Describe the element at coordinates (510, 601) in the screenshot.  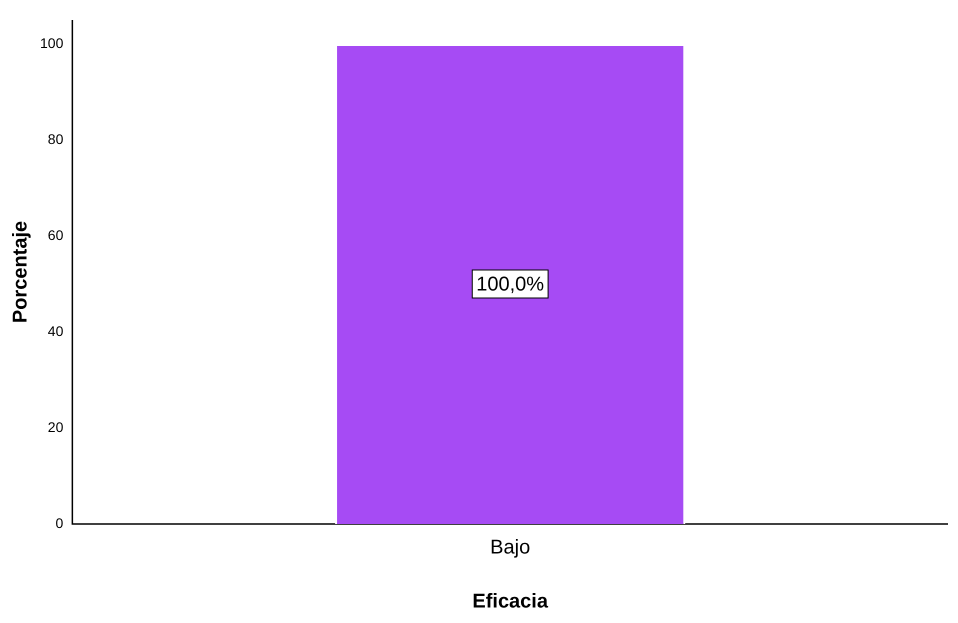
I see `x-axis-title: Eficacia` at that location.